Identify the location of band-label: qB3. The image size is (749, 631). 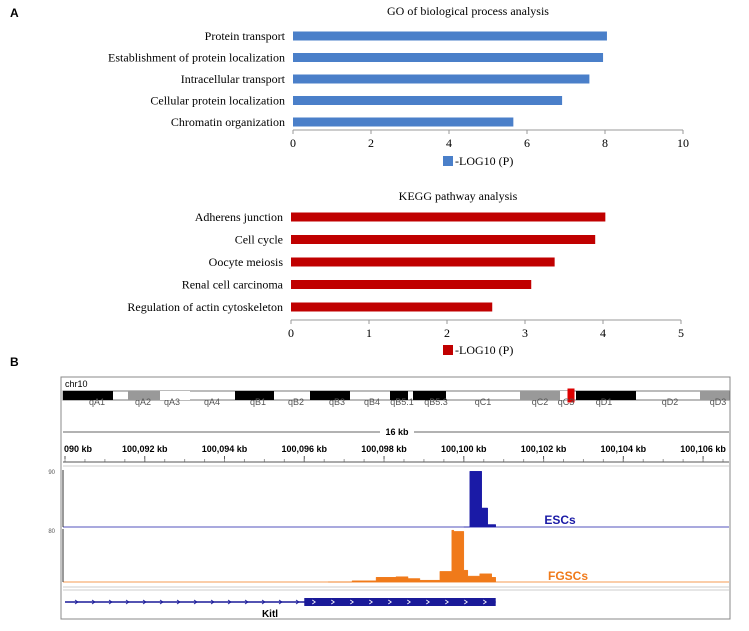
(337, 402).